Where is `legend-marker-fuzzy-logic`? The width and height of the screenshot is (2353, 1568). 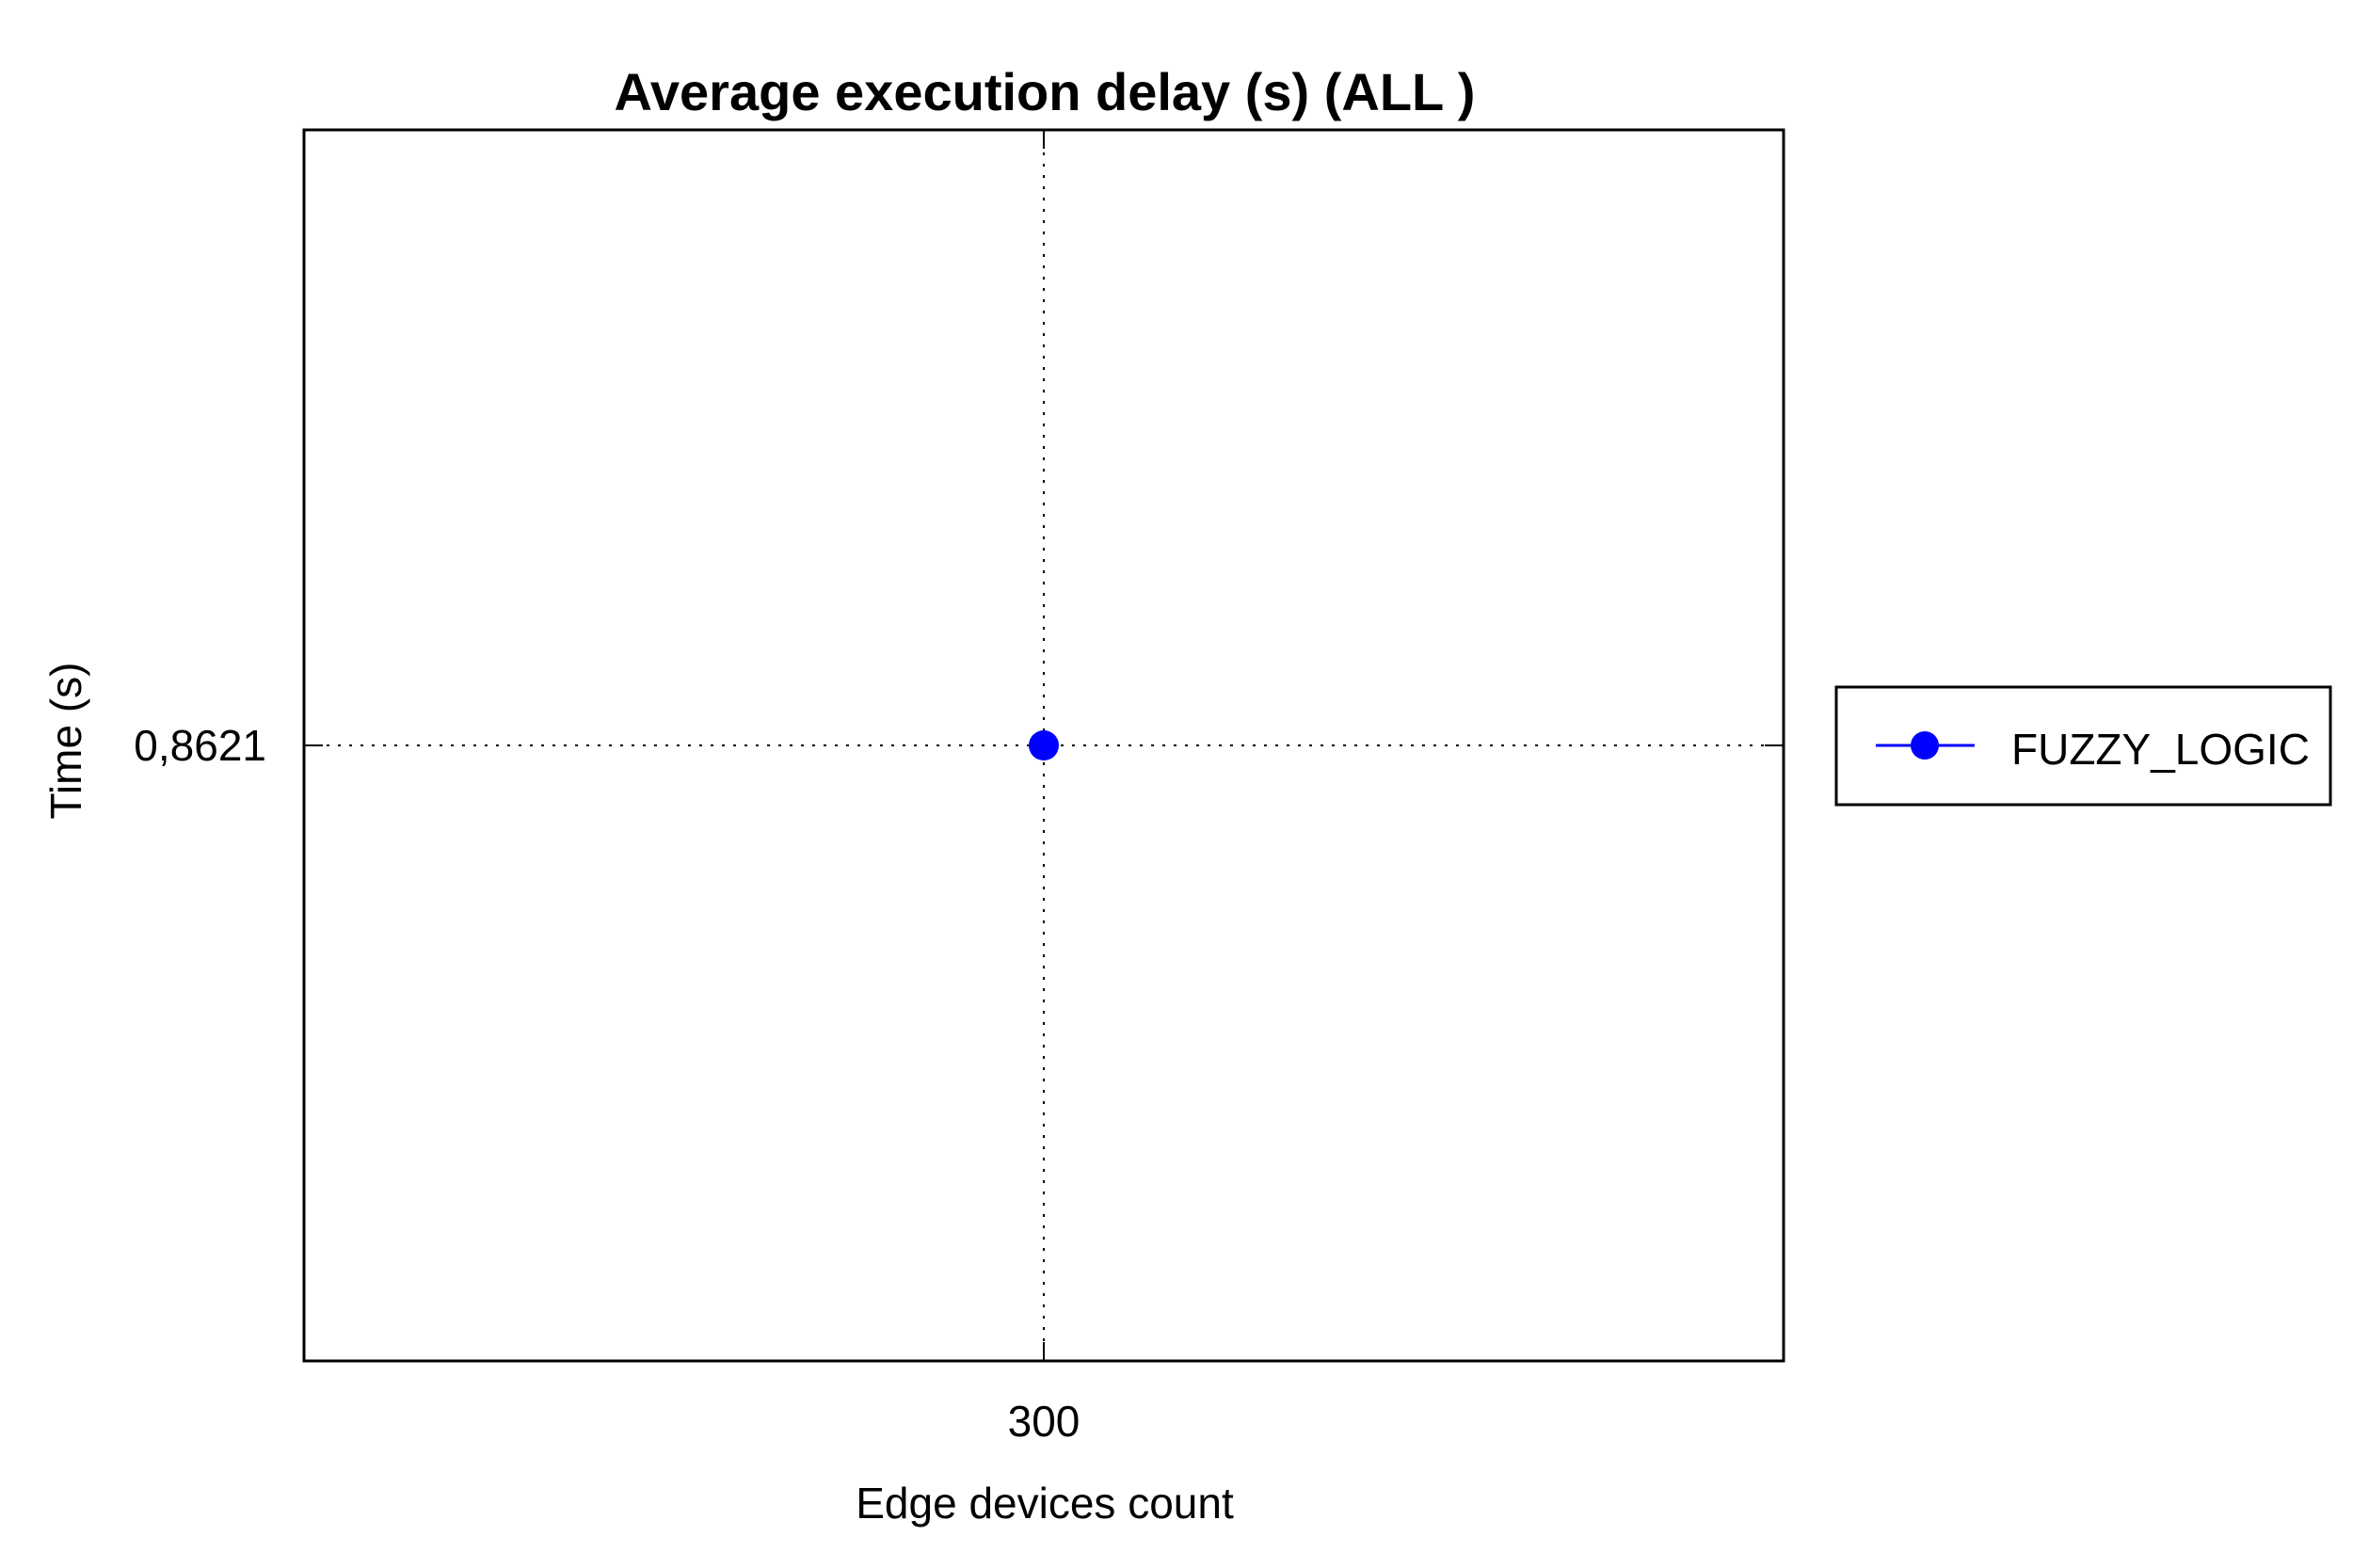 legend-marker-fuzzy-logic is located at coordinates (1925, 745).